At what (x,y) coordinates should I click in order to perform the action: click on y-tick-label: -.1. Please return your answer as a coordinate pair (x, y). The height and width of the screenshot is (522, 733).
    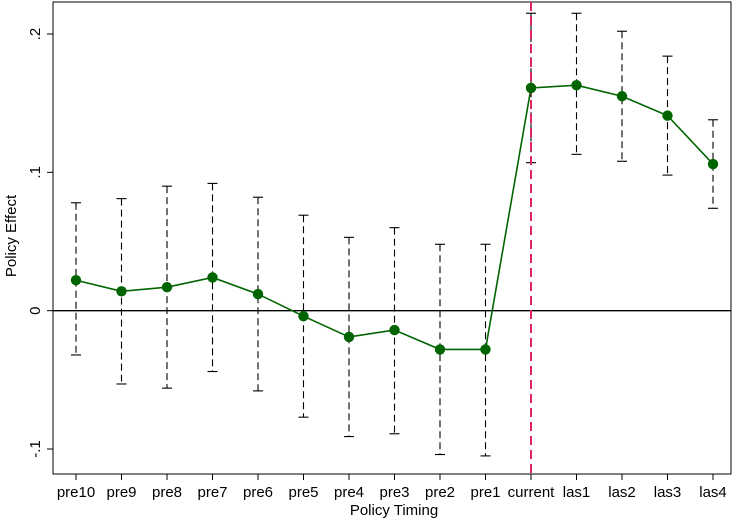
    Looking at the image, I should click on (35, 449).